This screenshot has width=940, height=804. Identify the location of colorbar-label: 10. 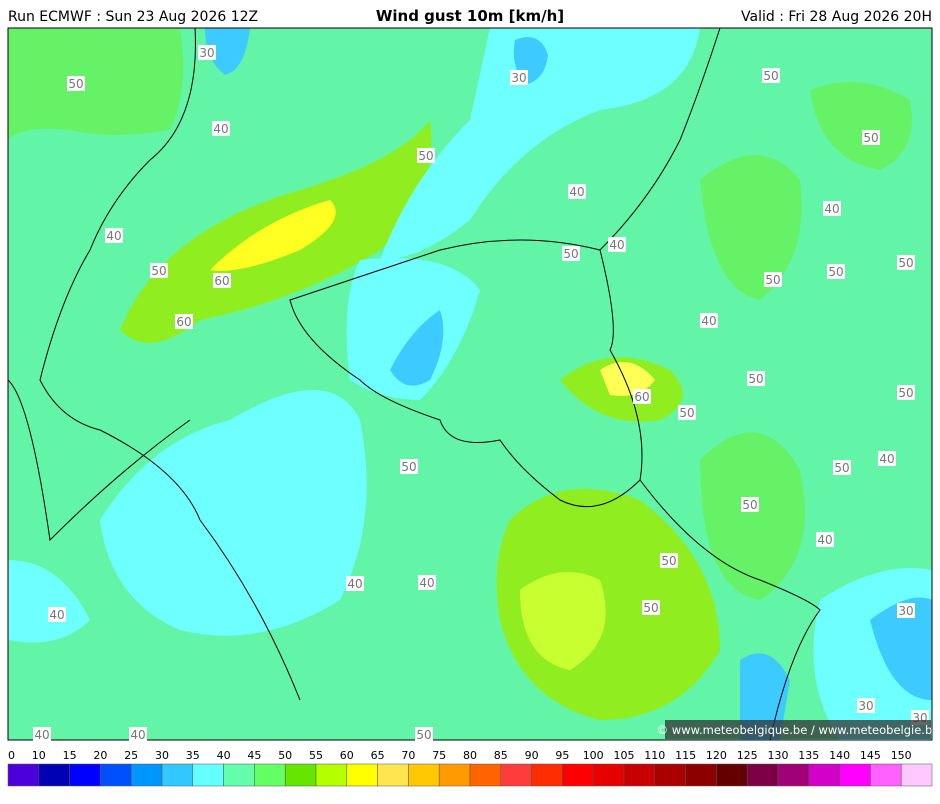
(39, 755).